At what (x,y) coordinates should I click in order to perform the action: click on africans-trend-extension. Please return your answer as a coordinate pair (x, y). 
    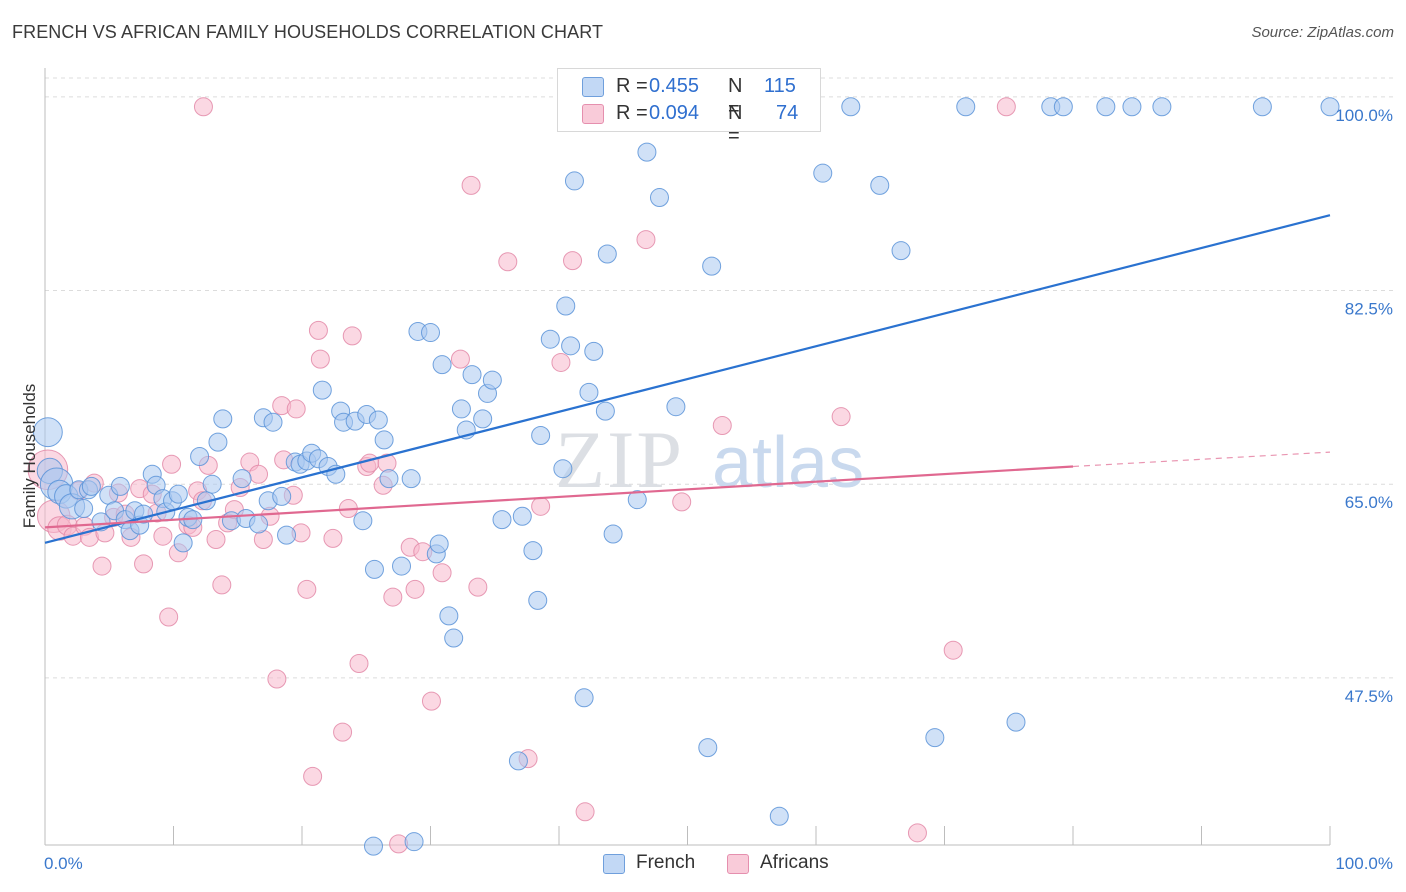
    Looking at the image, I should click on (1201, 459).